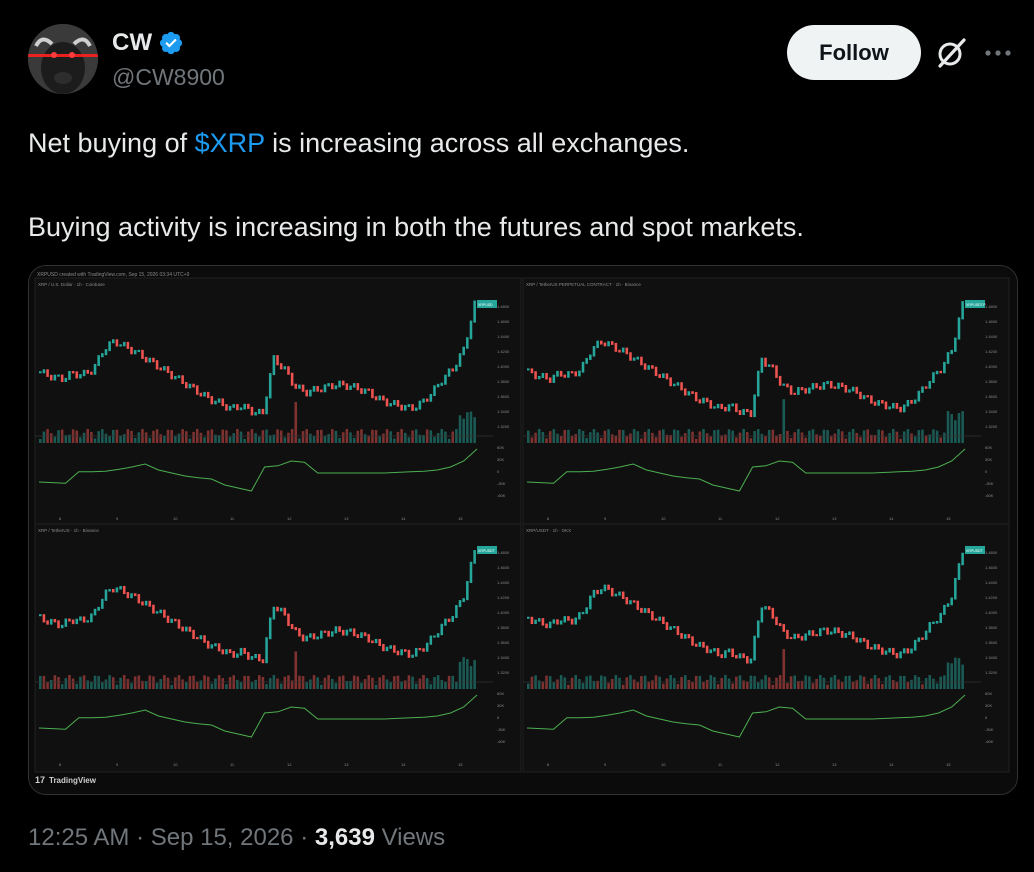 The height and width of the screenshot is (872, 1034). I want to click on more-icon, so click(998, 53).